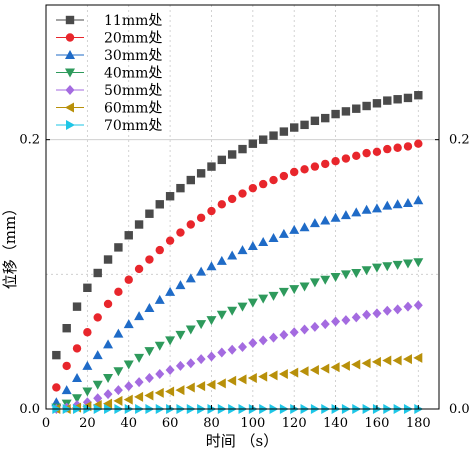 This screenshot has height=452, width=472. What do you see at coordinates (418, 423) in the screenshot?
I see `x-tick-label: 180` at bounding box center [418, 423].